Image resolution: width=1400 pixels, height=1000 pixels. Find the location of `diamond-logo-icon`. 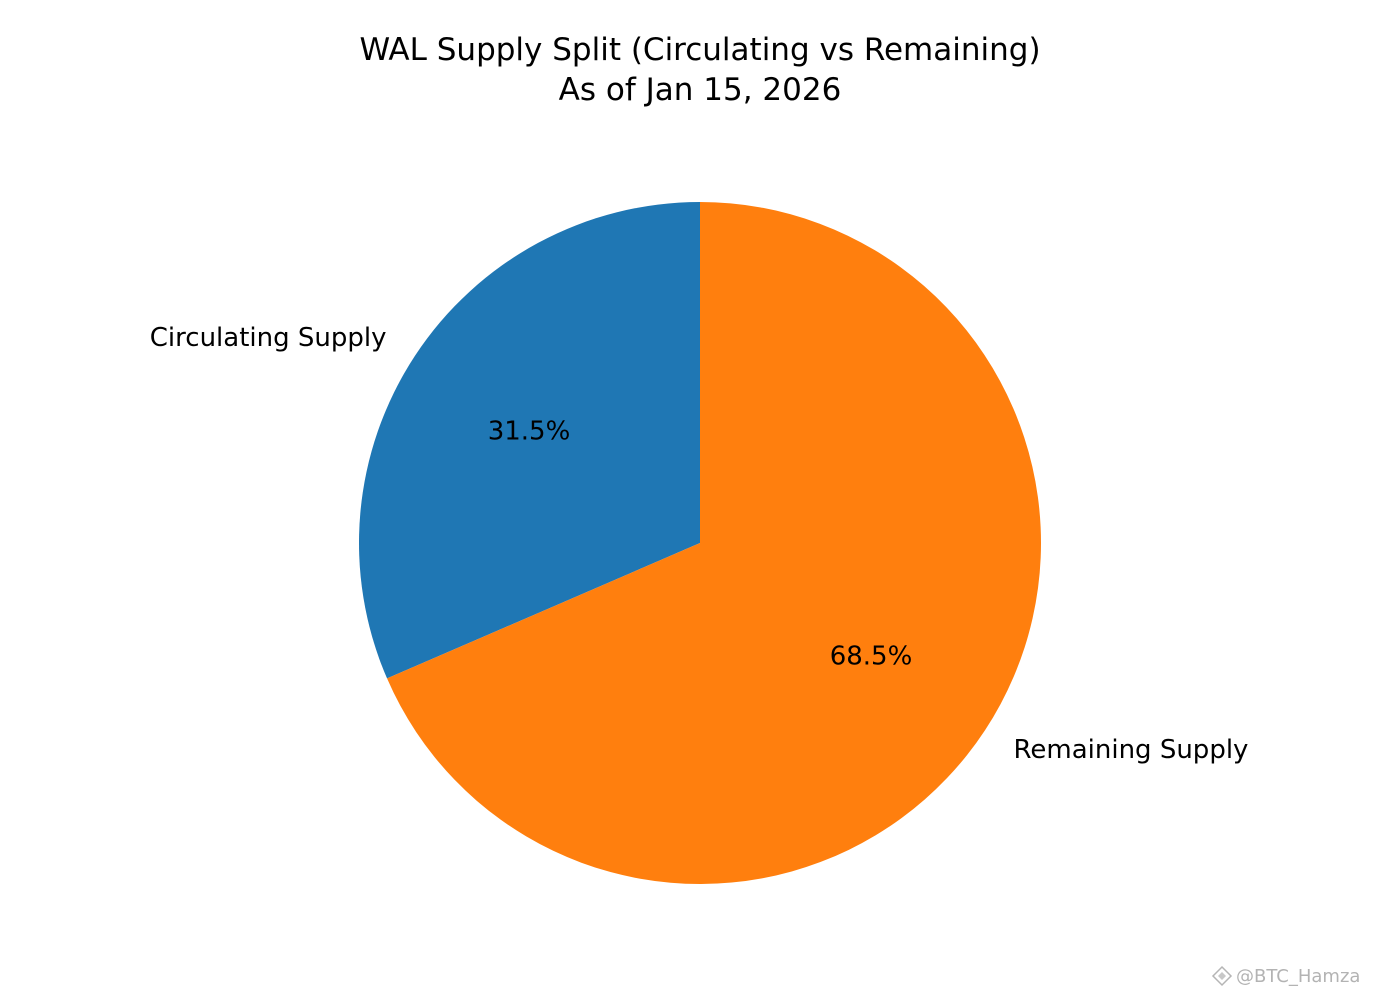

diamond-logo-icon is located at coordinates (1222, 976).